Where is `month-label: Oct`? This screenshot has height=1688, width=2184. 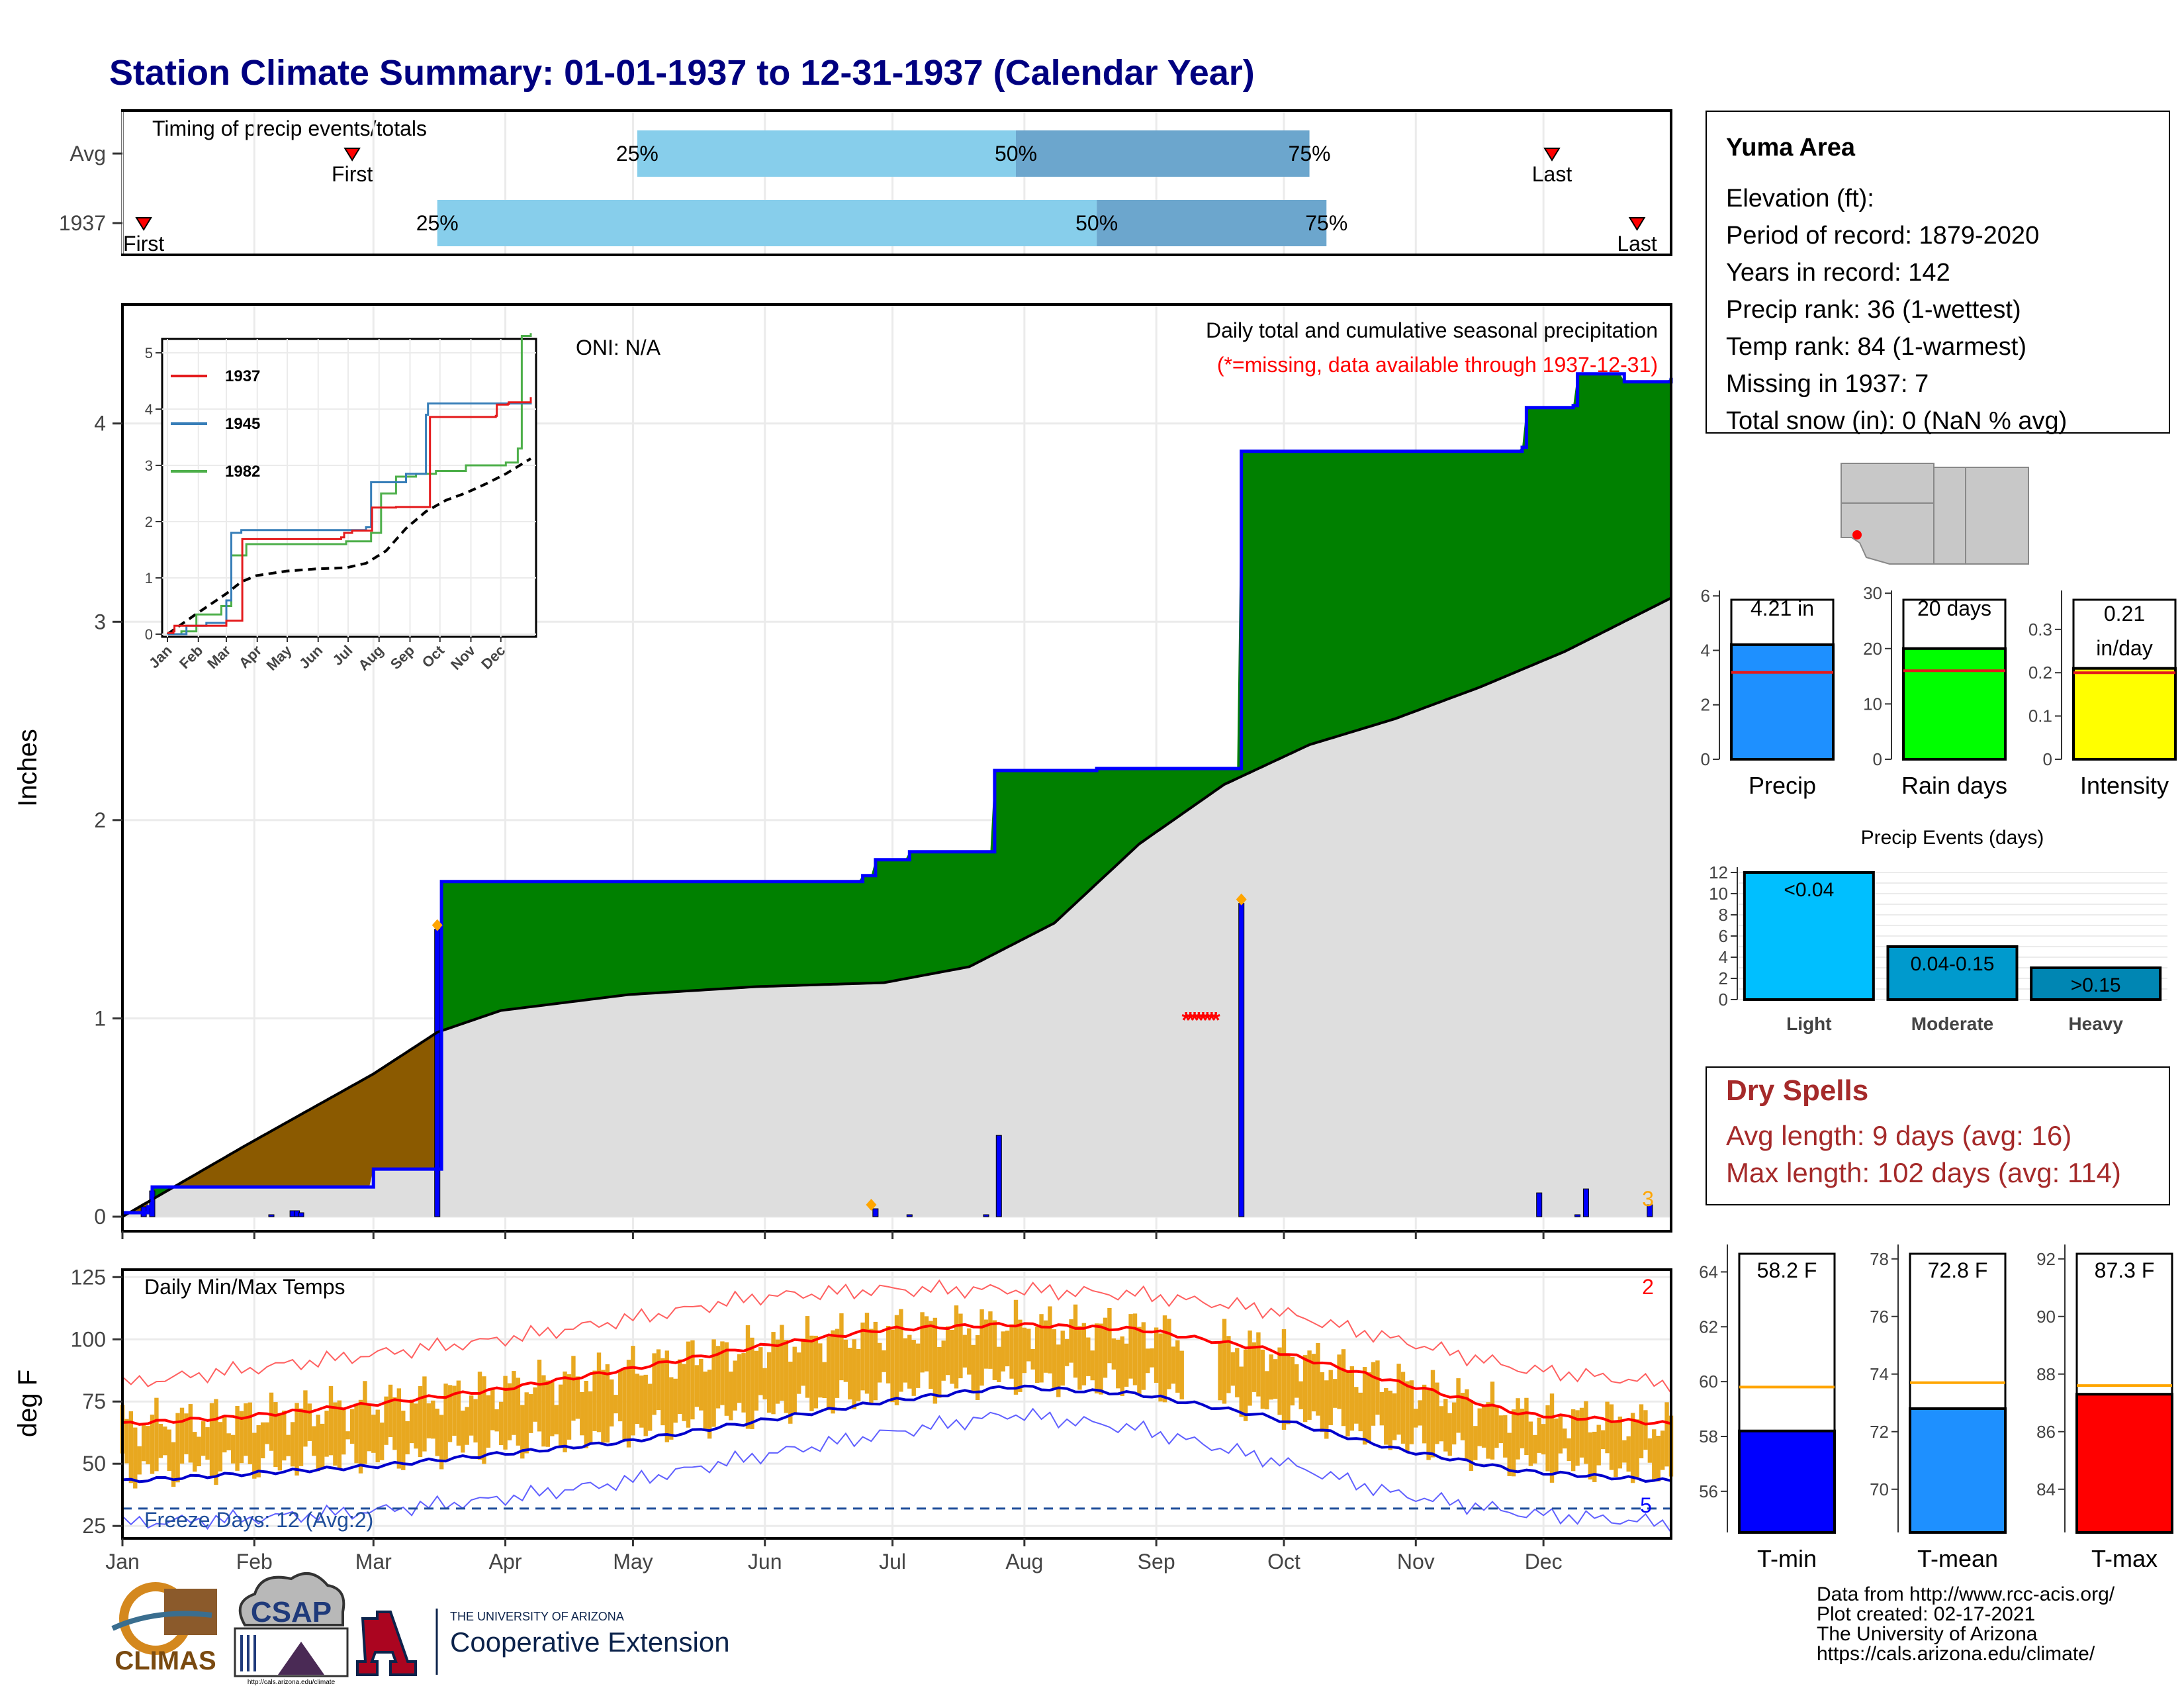 month-label: Oct is located at coordinates (1283, 1561).